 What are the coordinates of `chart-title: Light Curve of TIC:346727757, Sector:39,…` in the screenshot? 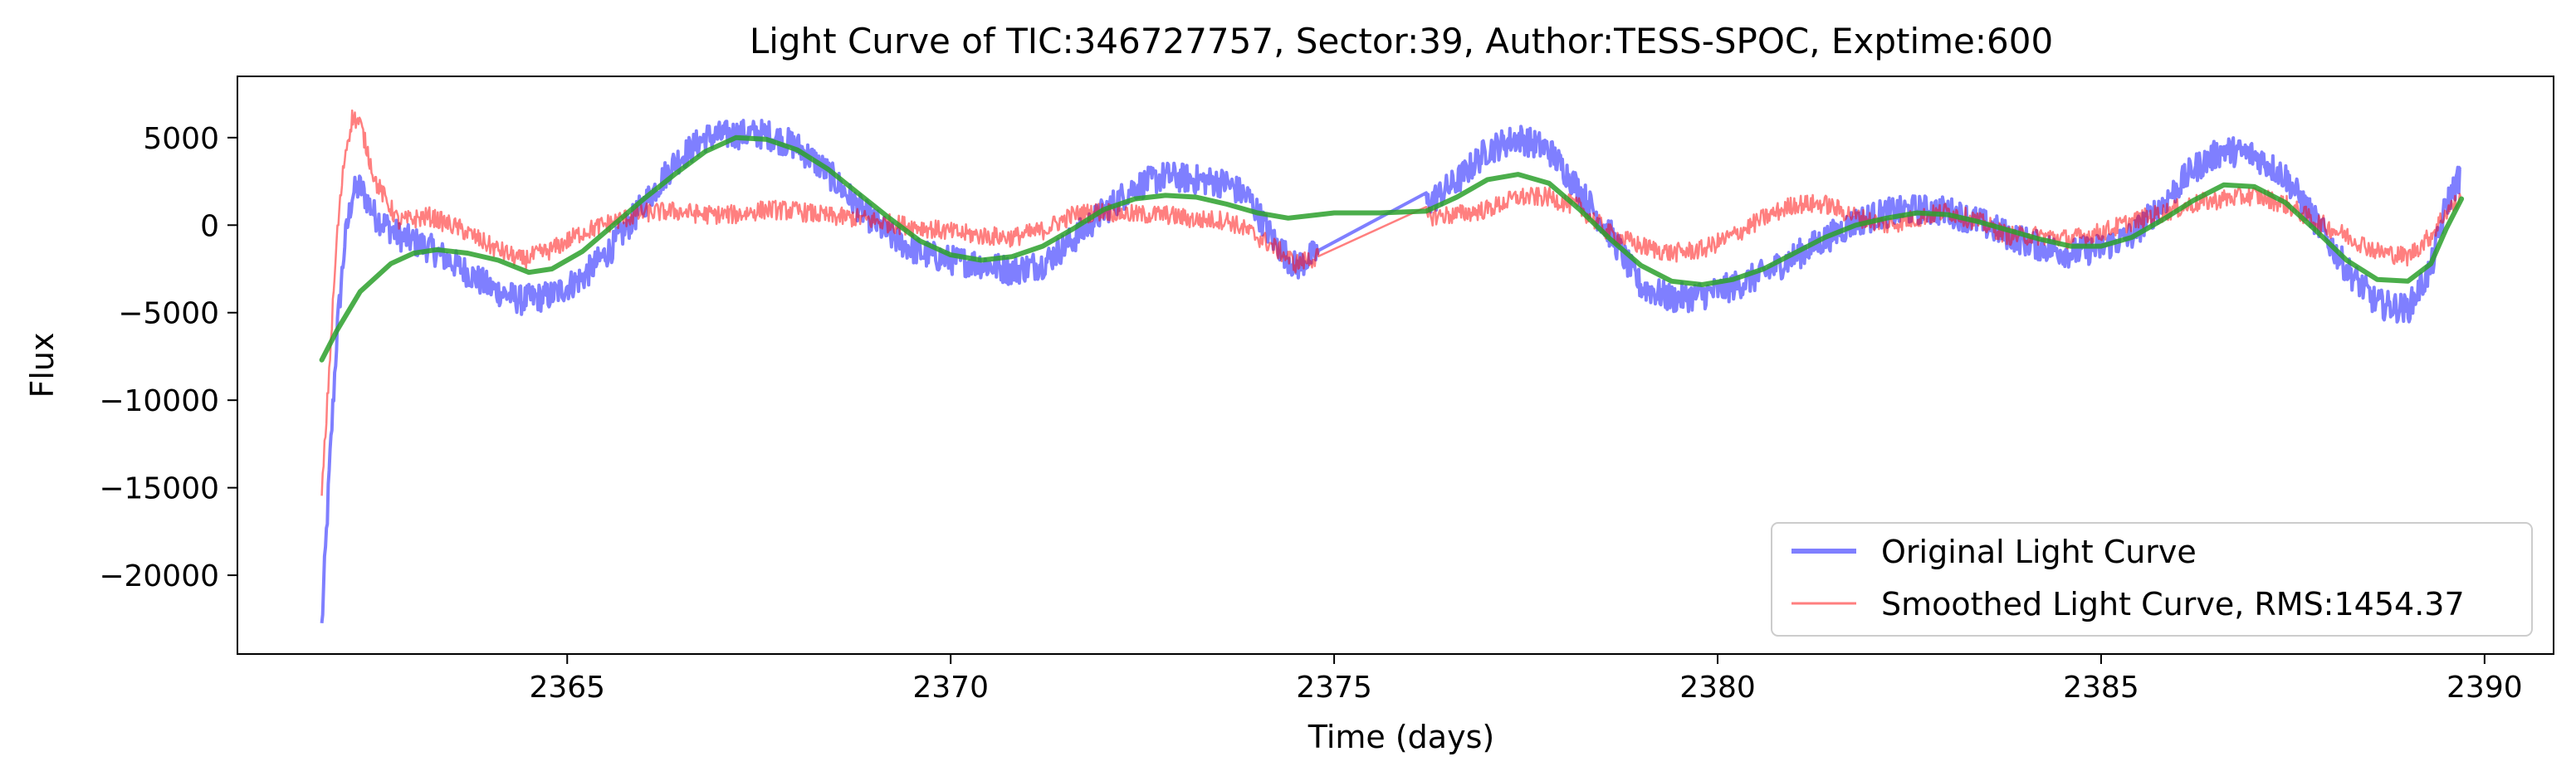 It's located at (1401, 41).